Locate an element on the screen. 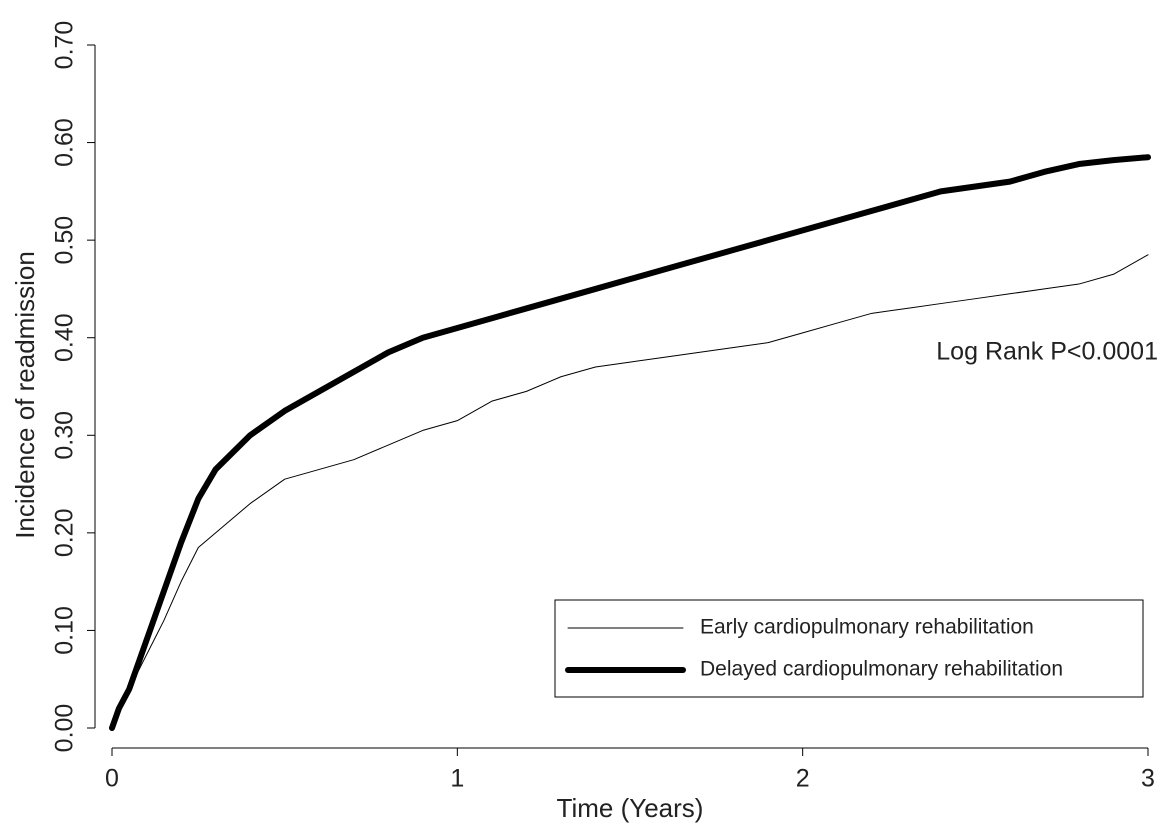 The image size is (1167, 826). annotation: Log Rank P<0.0001 is located at coordinates (1047, 352).